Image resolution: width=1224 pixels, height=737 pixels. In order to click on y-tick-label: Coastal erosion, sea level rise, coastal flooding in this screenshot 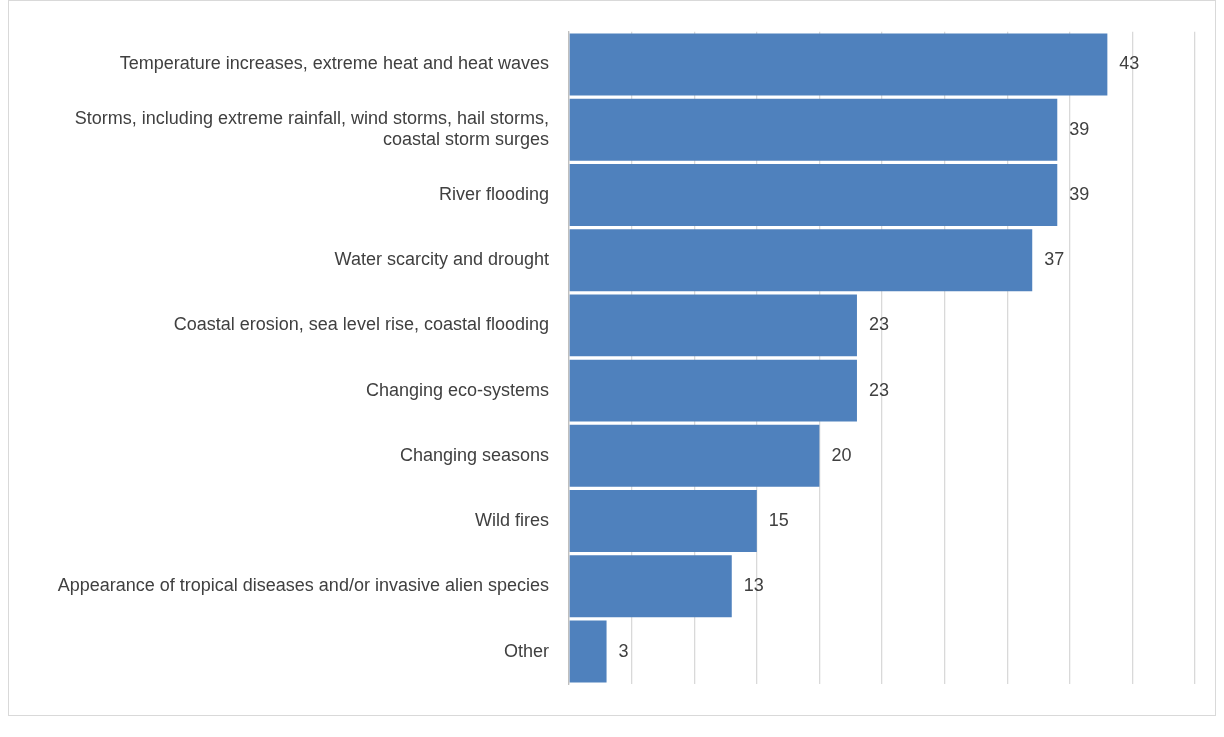, I will do `click(361, 324)`.